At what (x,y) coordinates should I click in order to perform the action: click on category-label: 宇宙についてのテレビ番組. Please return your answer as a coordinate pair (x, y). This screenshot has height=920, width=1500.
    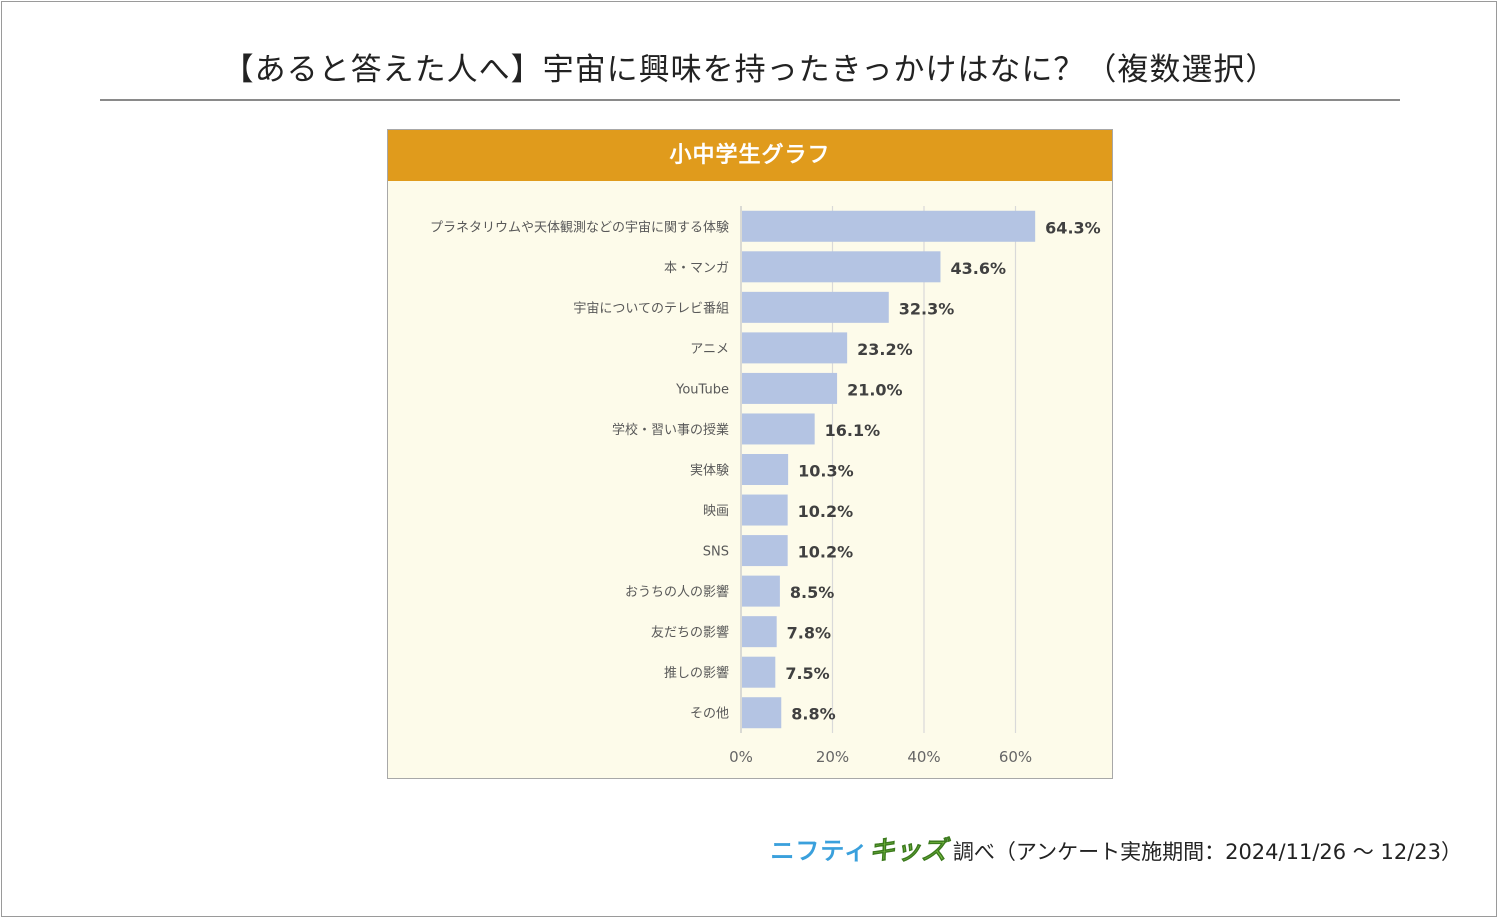
    Looking at the image, I should click on (651, 308).